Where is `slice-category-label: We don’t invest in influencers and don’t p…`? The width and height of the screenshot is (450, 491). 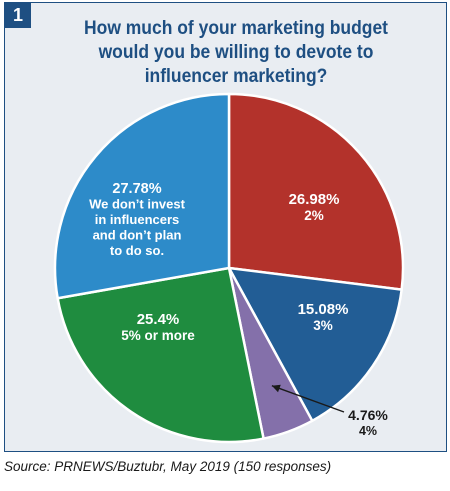 slice-category-label: We don’t invest in influencers and don’t p… is located at coordinates (137, 228).